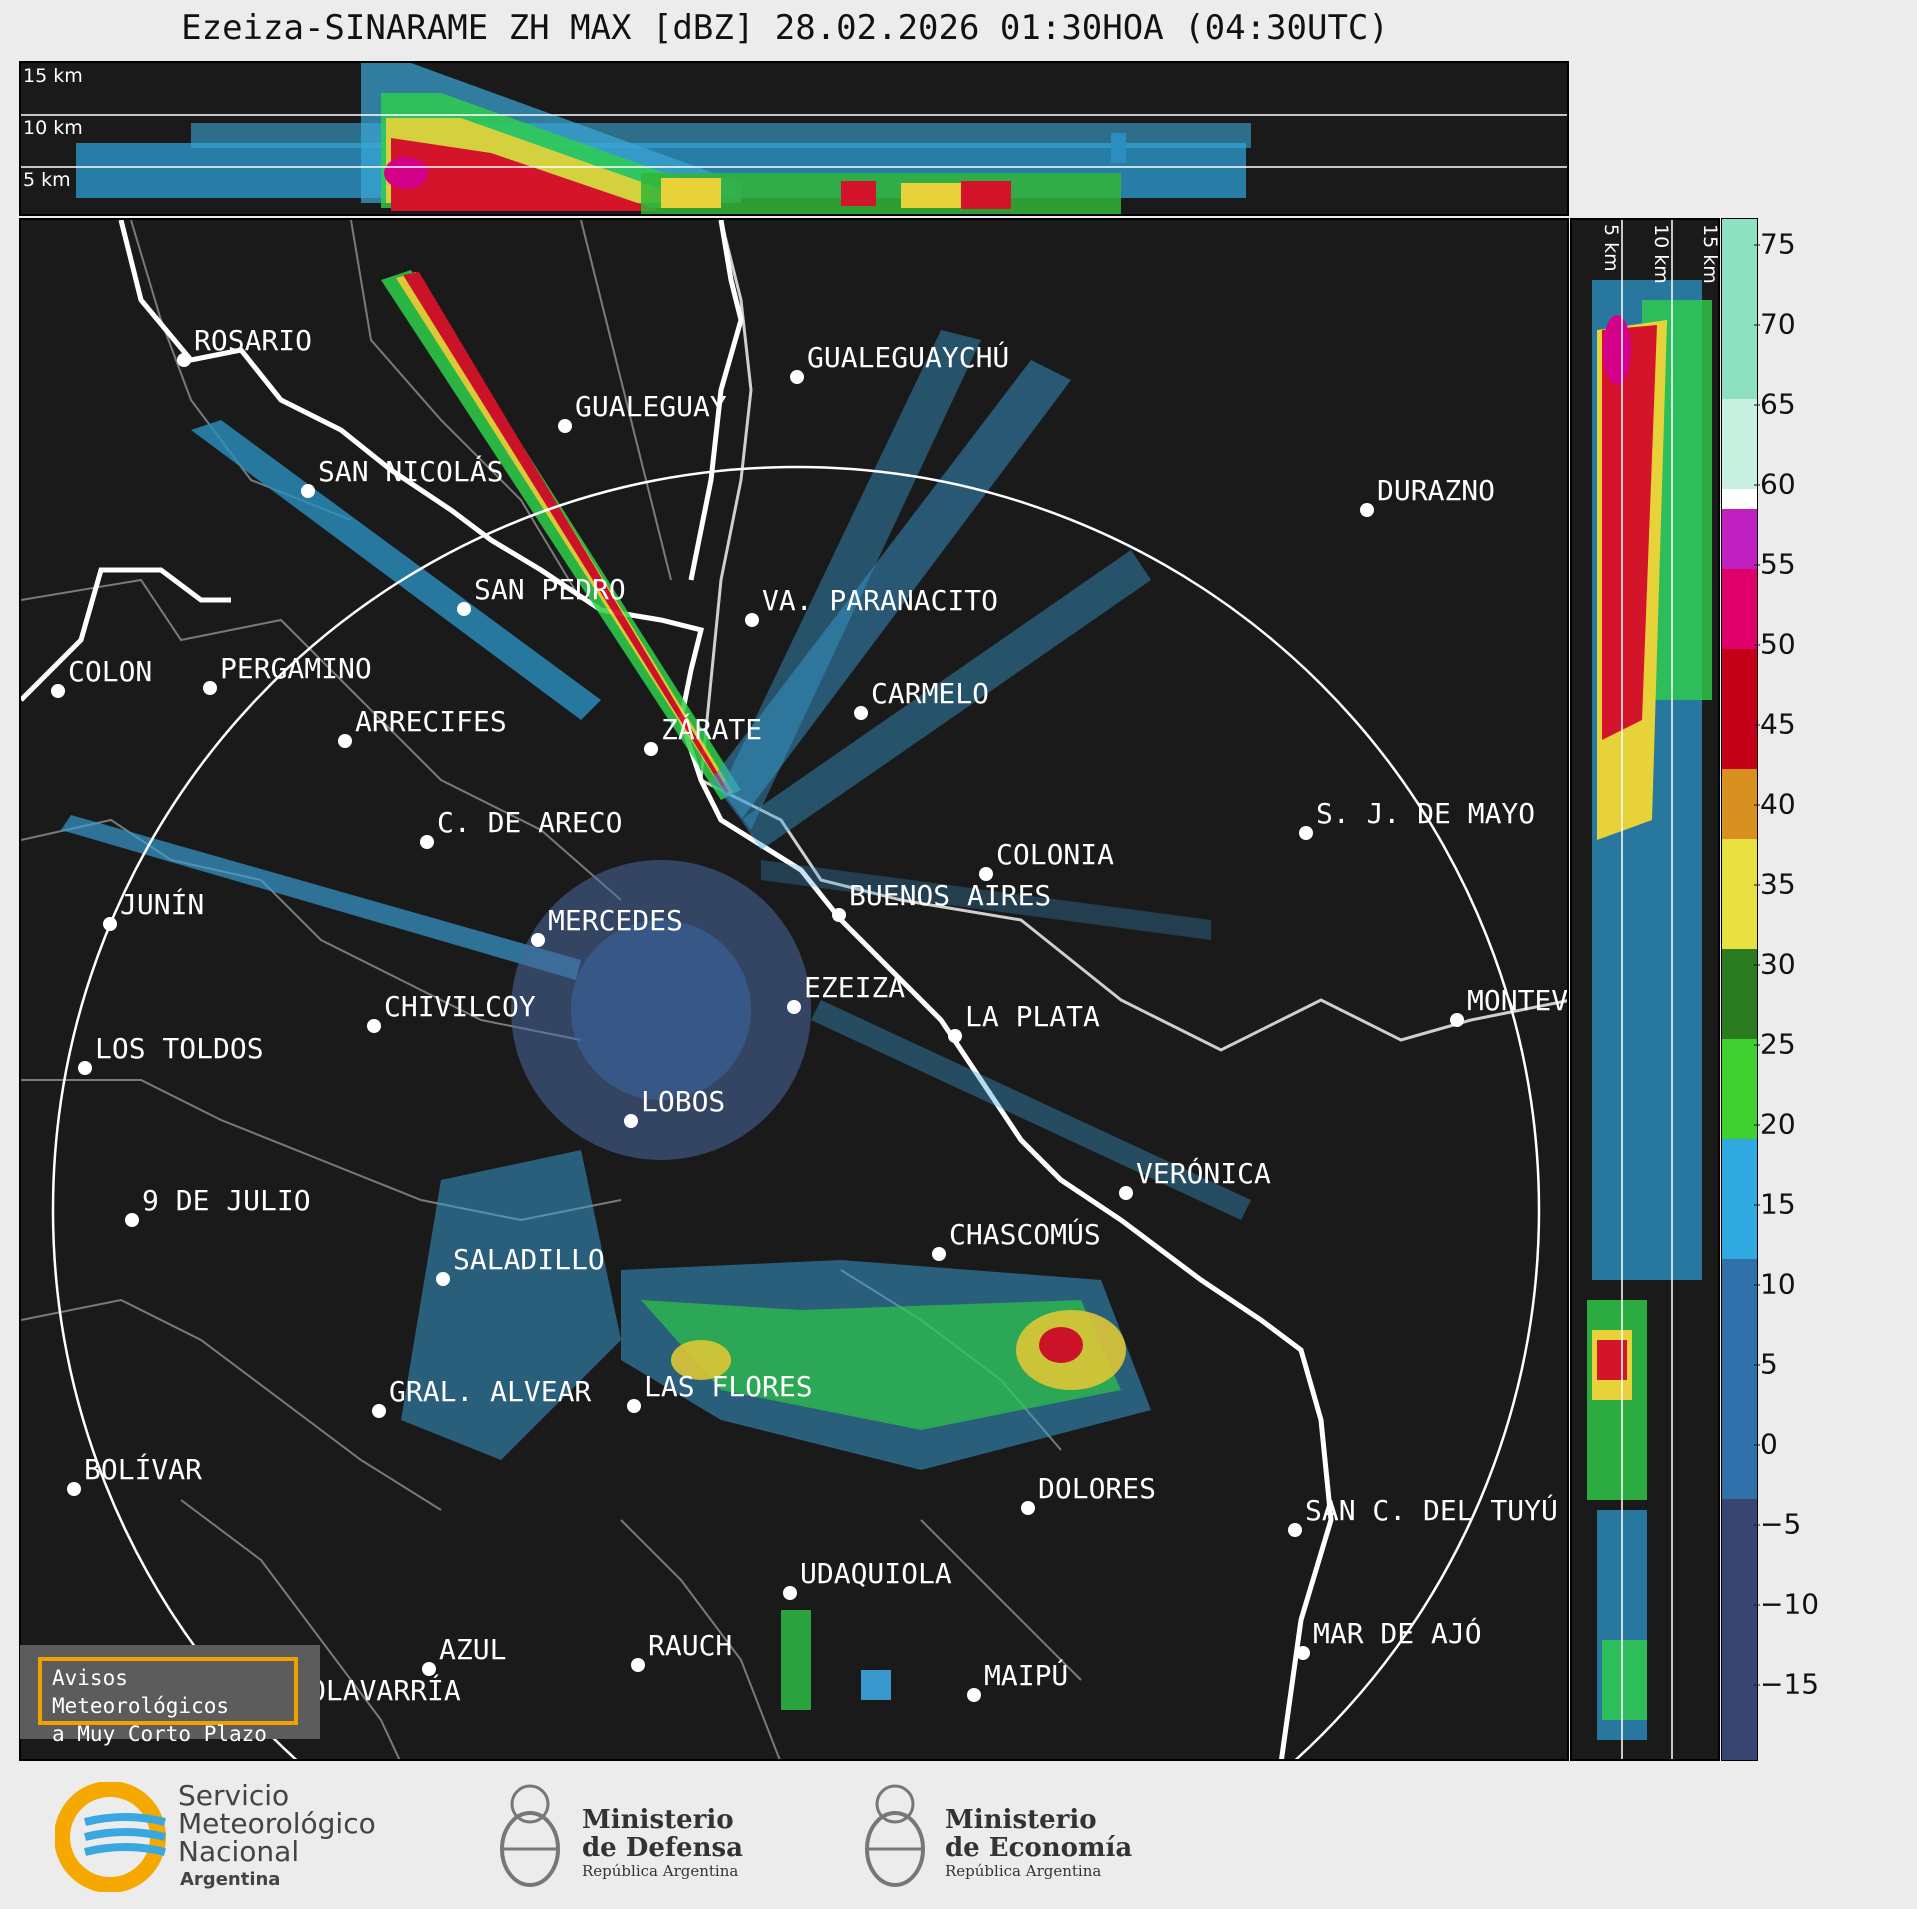 The height and width of the screenshot is (1909, 1917). I want to click on height-label-10km: 10 km, so click(53, 128).